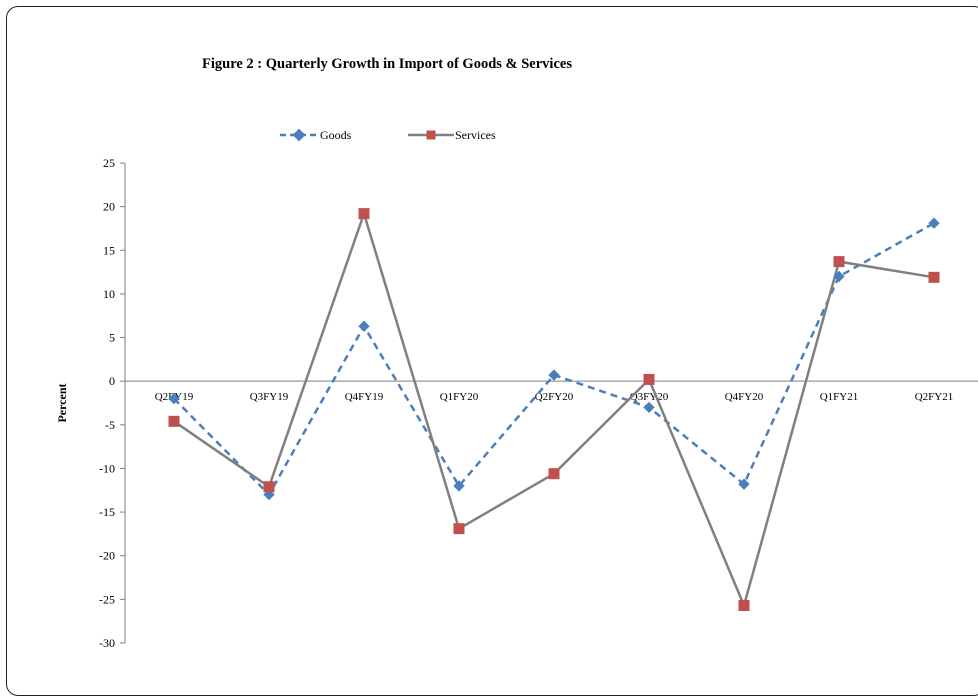 The image size is (978, 696). I want to click on legend-services-marker, so click(431, 135).